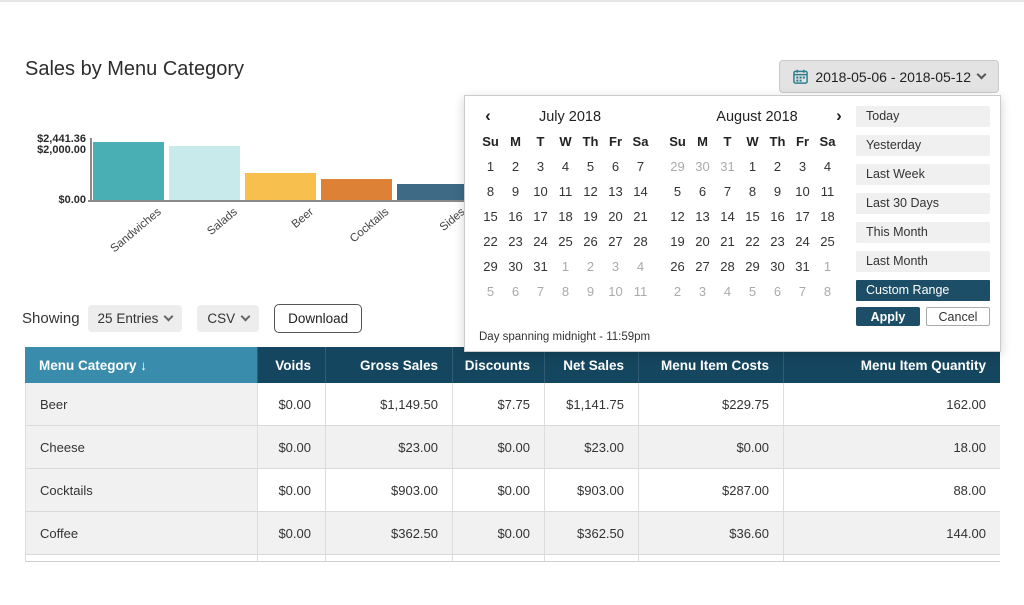 This screenshot has width=1024, height=605. I want to click on preset-last-month: Last Month, so click(923, 261).